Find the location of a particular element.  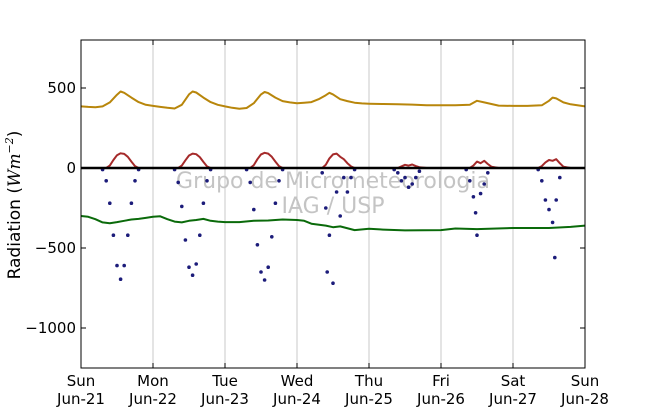

x-tick-label-date: Jun-21 is located at coordinates (80, 399).